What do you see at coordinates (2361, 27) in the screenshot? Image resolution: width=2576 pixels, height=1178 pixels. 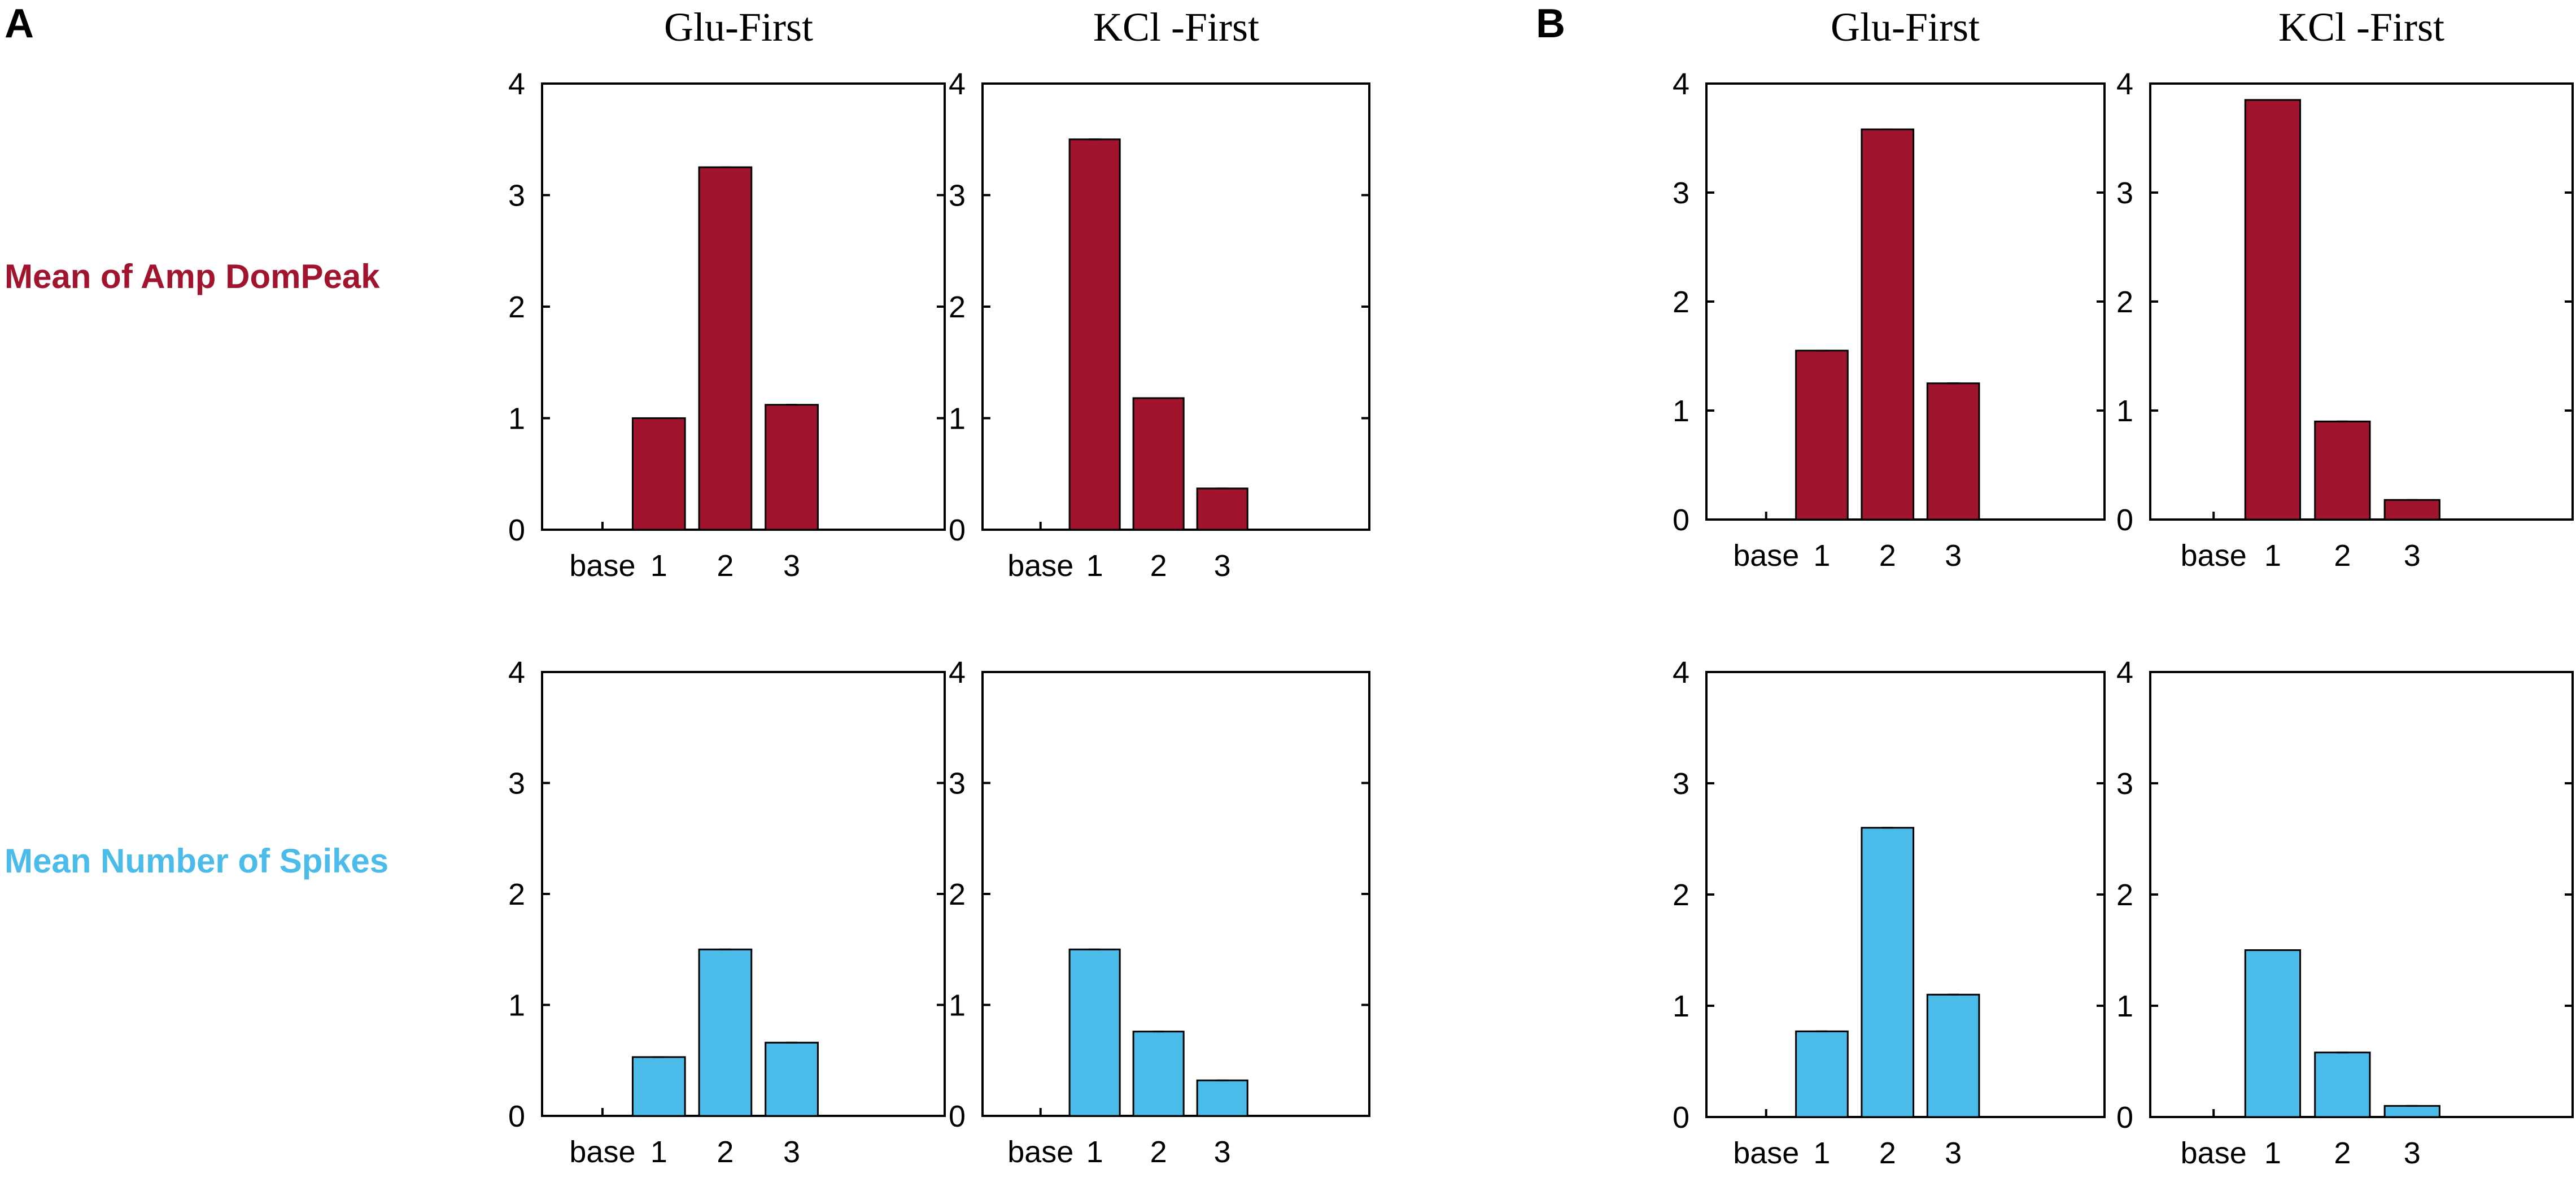 I see `column-title-b-kcl: KCl -First` at bounding box center [2361, 27].